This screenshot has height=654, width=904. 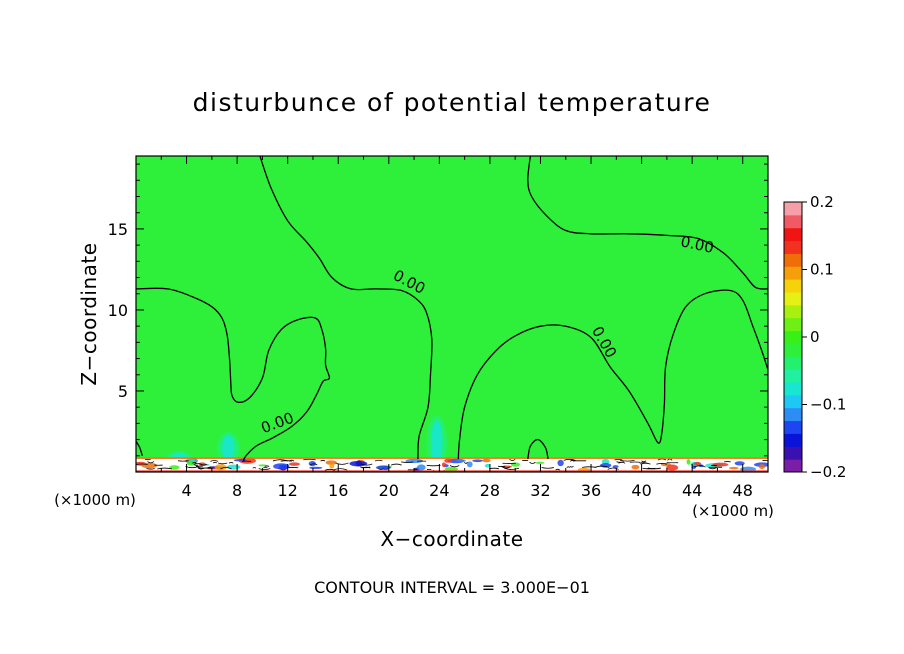 I want to click on x-tick-label-48: 48, so click(x=743, y=490).